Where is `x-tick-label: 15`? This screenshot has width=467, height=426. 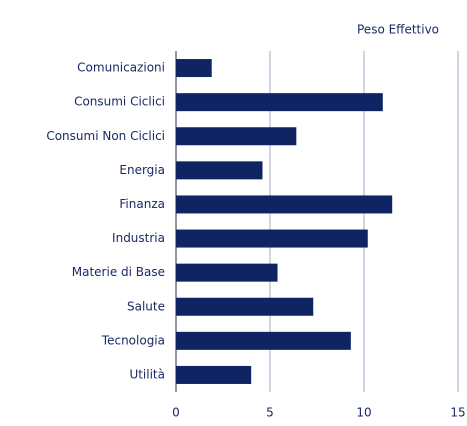
x-tick-label: 15 is located at coordinates (457, 413).